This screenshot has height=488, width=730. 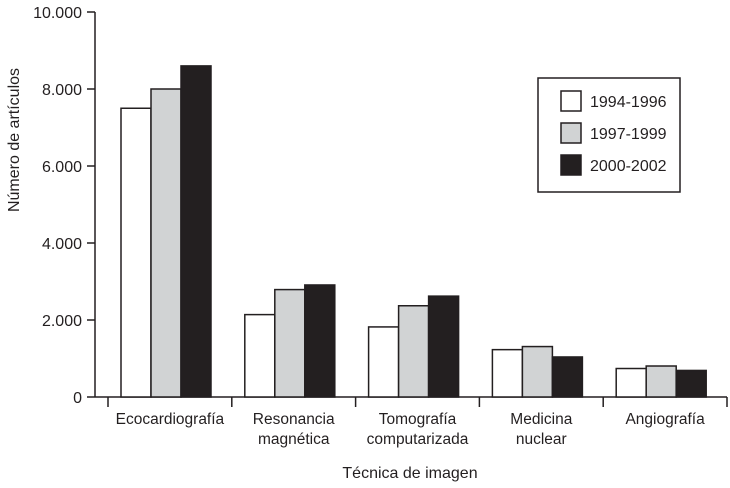 What do you see at coordinates (541, 419) in the screenshot?
I see `x-tick-label: Medicina` at bounding box center [541, 419].